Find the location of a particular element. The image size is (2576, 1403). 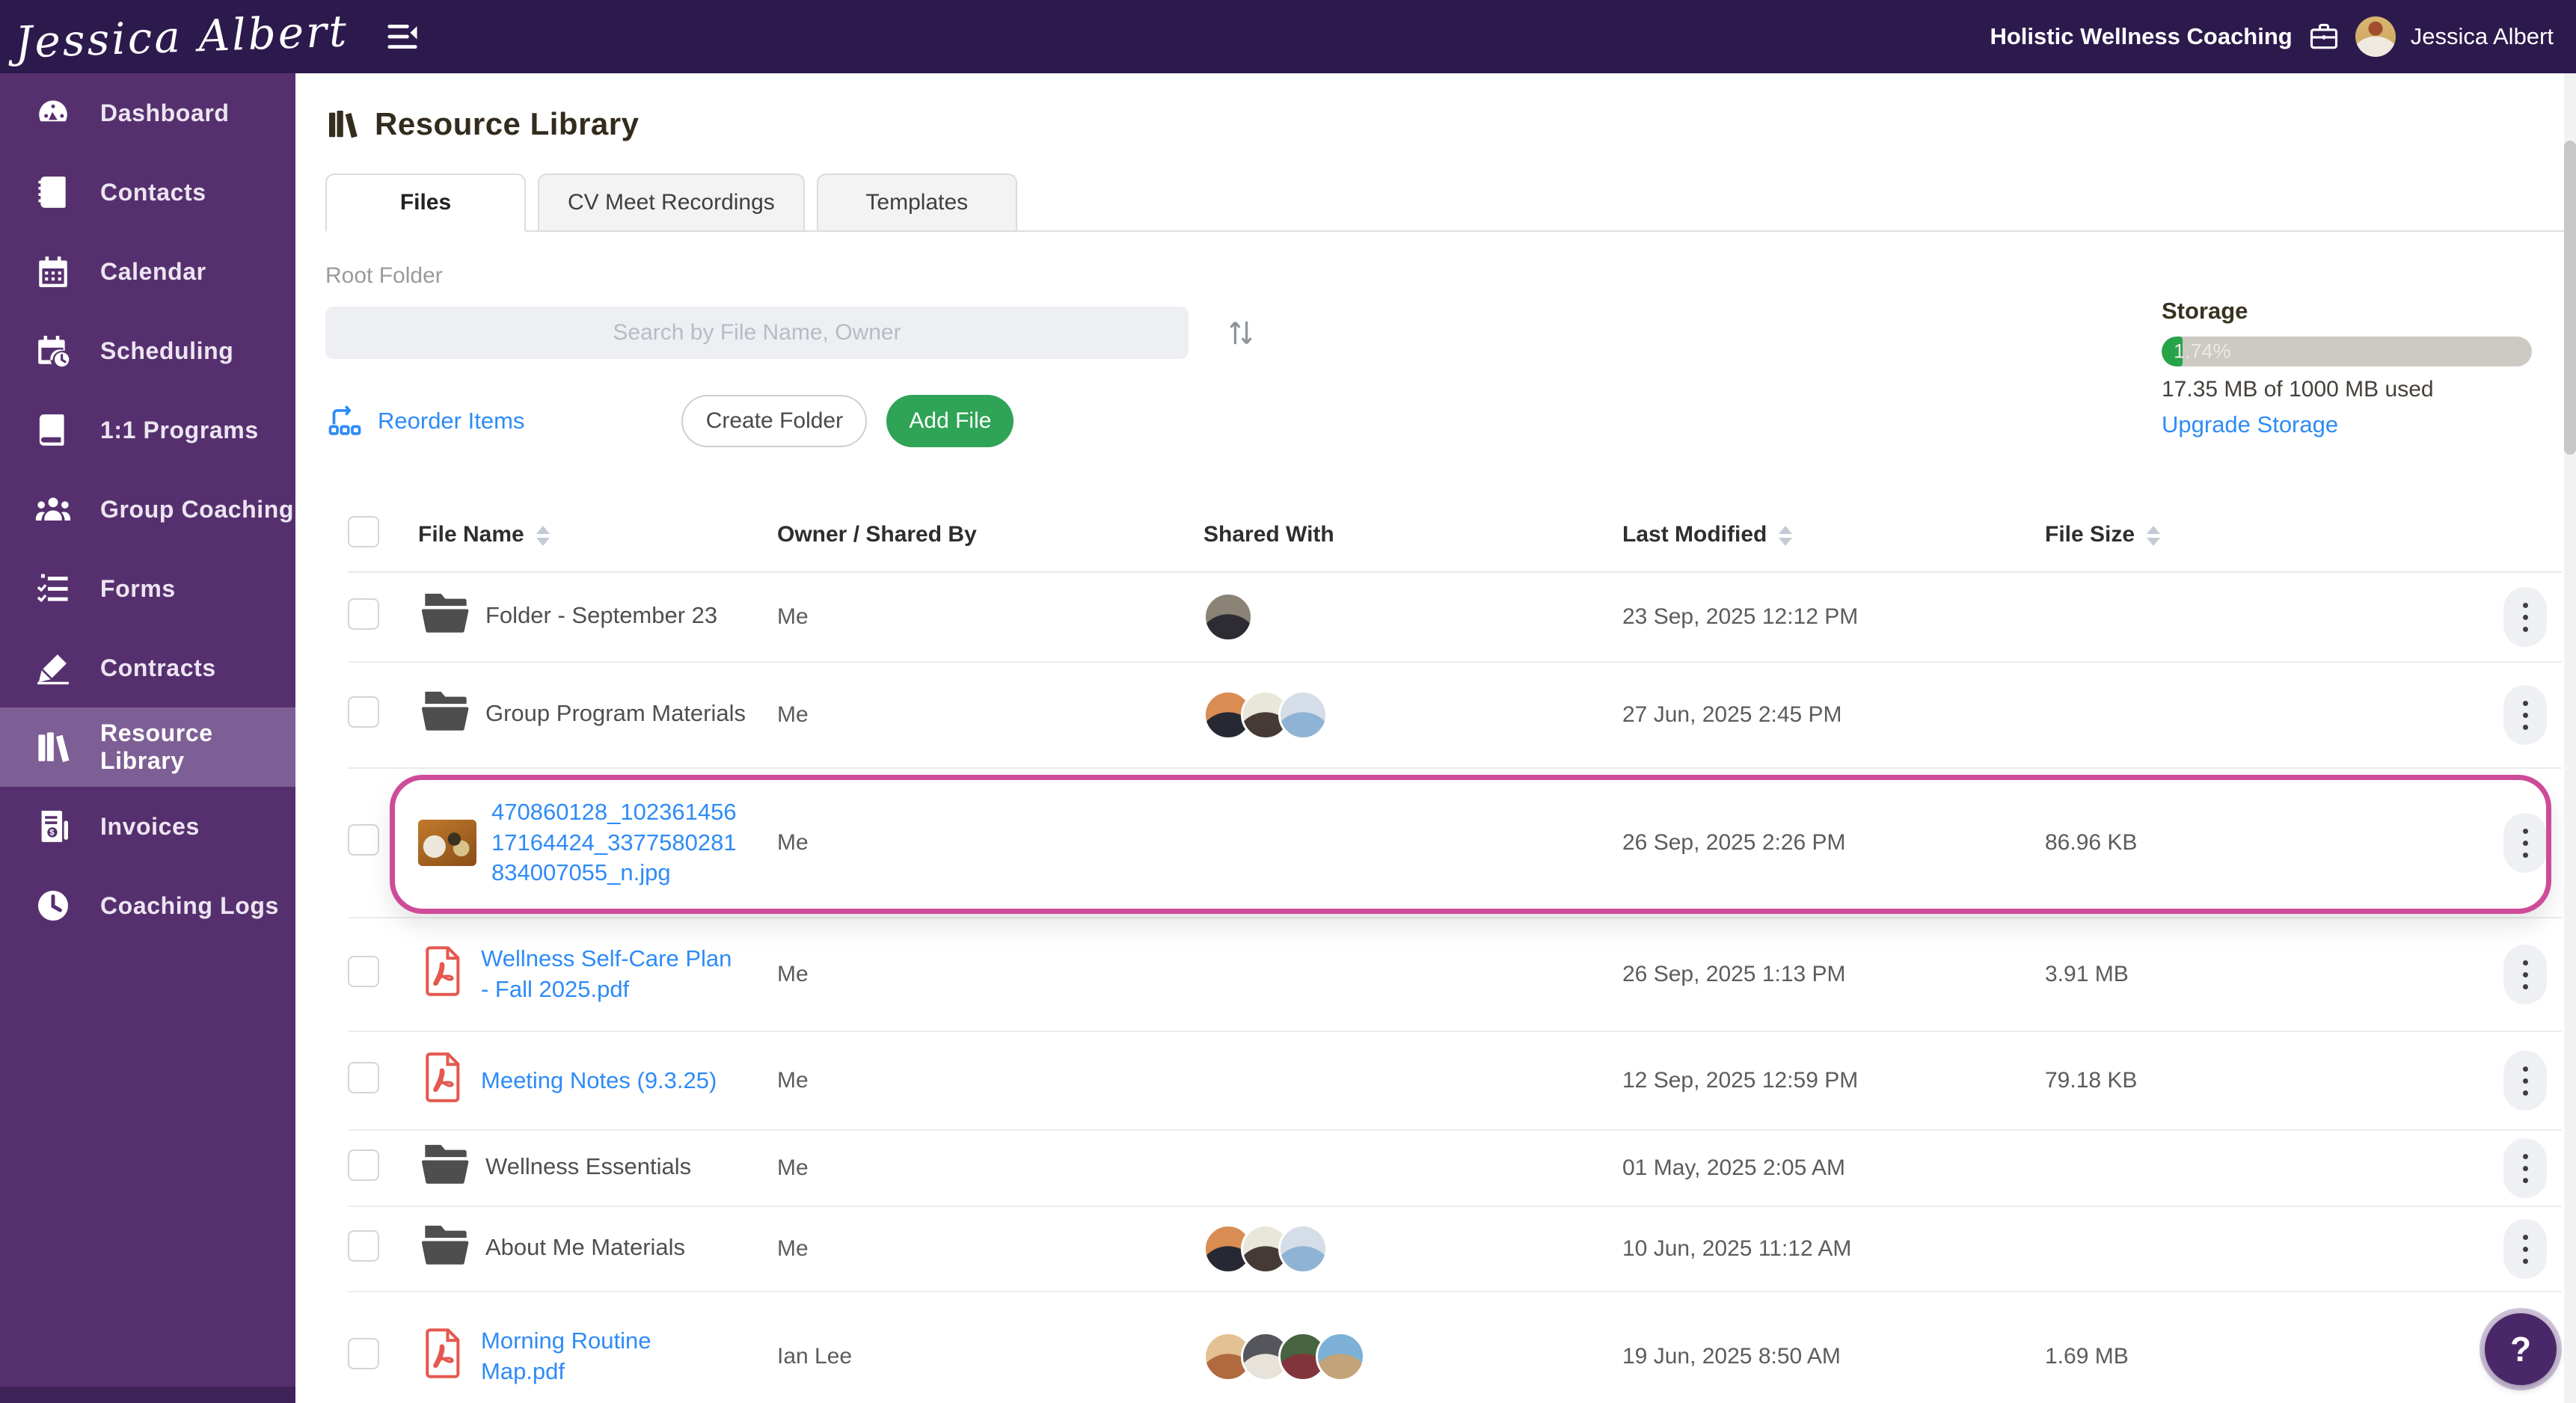

help-button: ? is located at coordinates (2521, 1349).